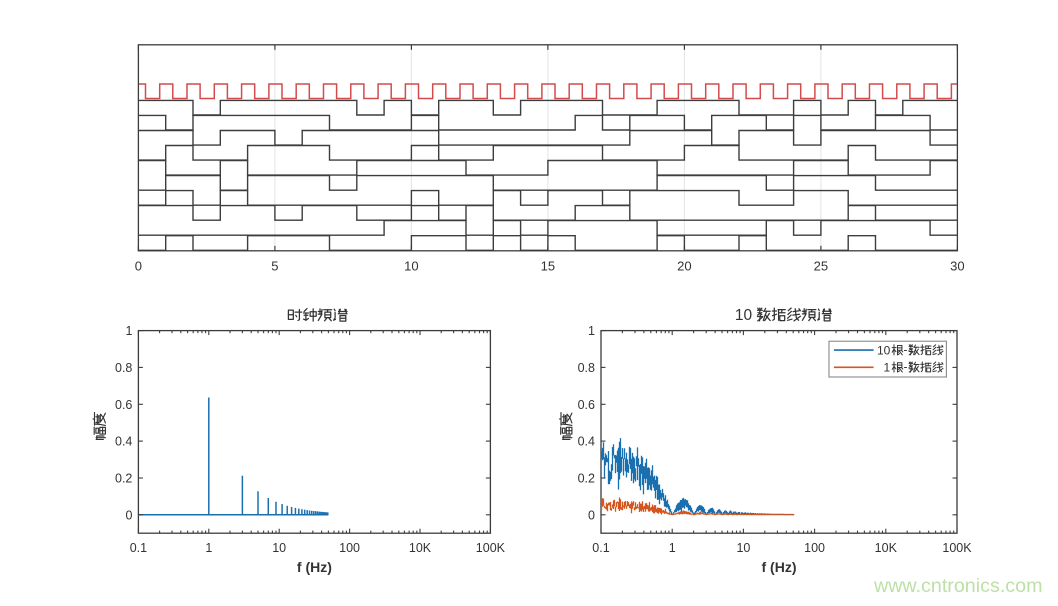 The width and height of the screenshot is (1058, 606). What do you see at coordinates (684, 266) in the screenshot?
I see `svg-text: 20` at bounding box center [684, 266].